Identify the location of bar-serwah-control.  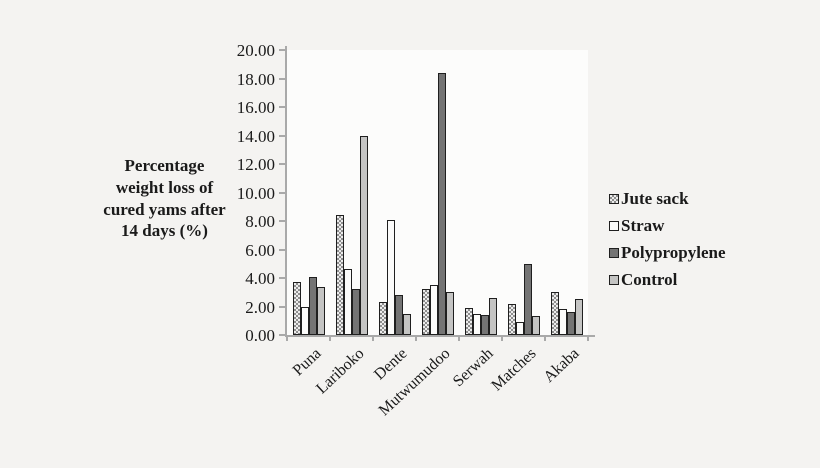
(492, 316).